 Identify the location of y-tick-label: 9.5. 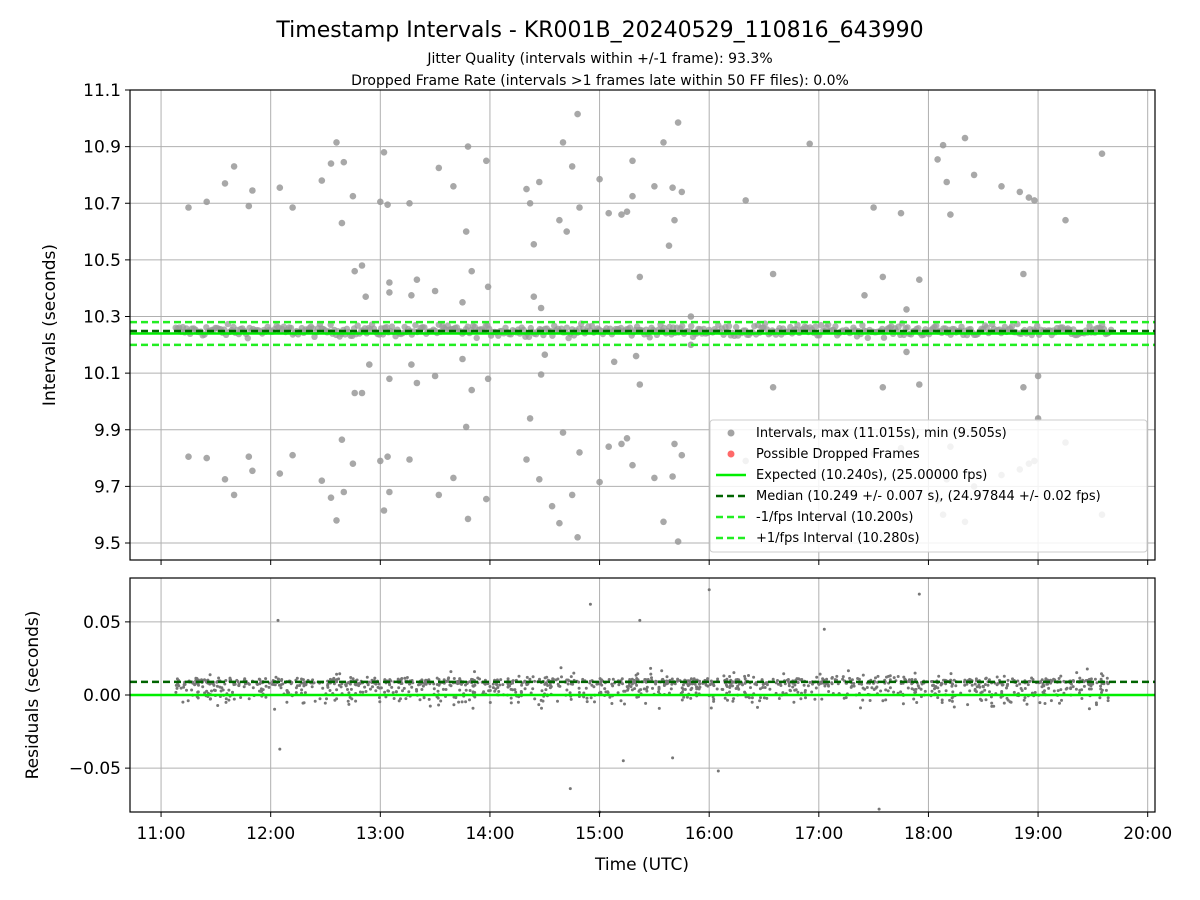
(107, 544).